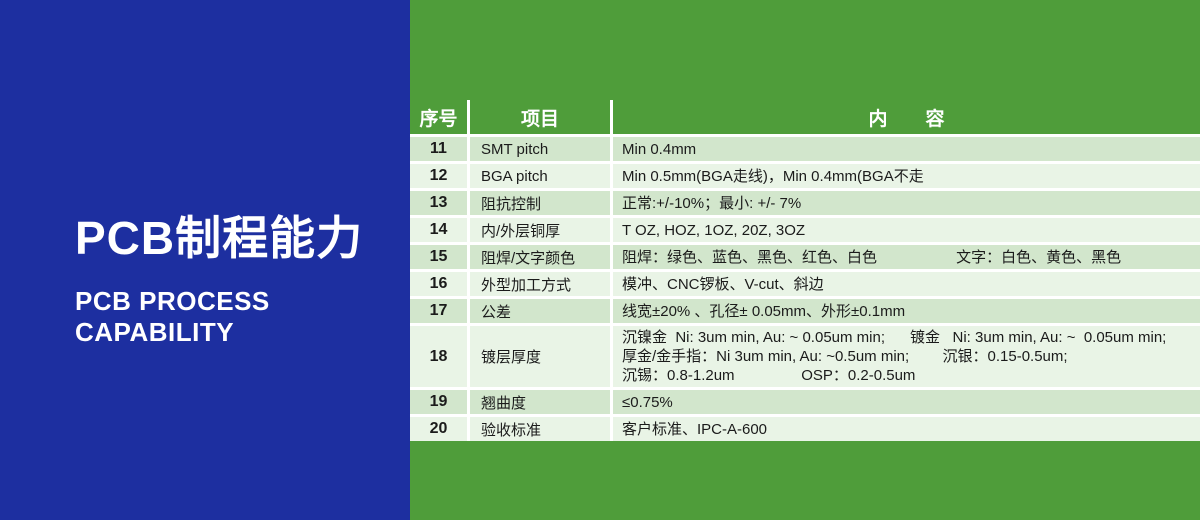 The height and width of the screenshot is (520, 1200). What do you see at coordinates (540, 402) in the screenshot?
I see `row-item: 翘曲度` at bounding box center [540, 402].